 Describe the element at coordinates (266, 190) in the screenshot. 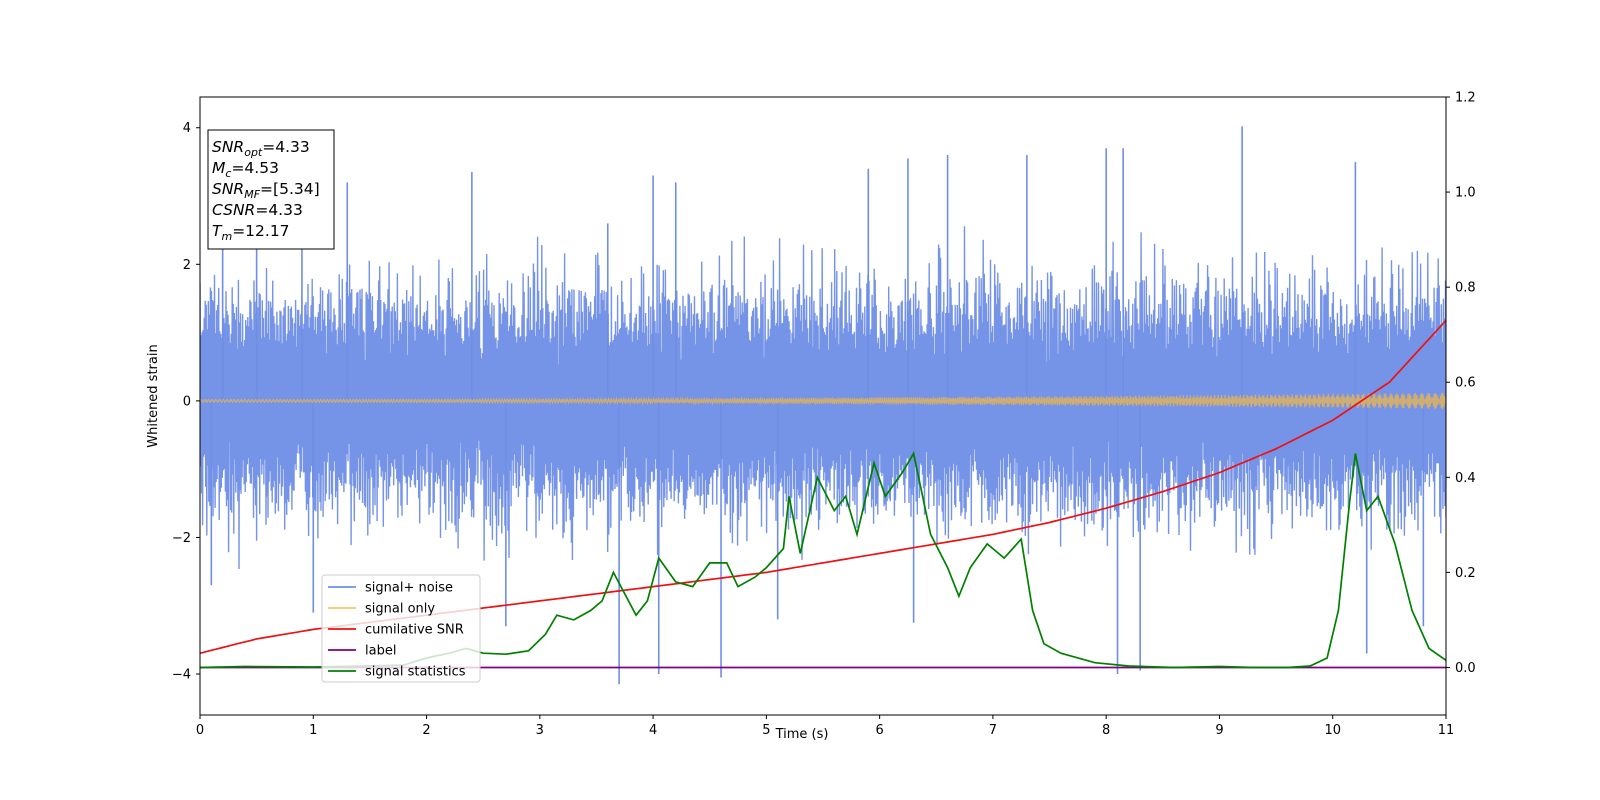

I see `annotation-line: SNRMF=[5.34]` at that location.